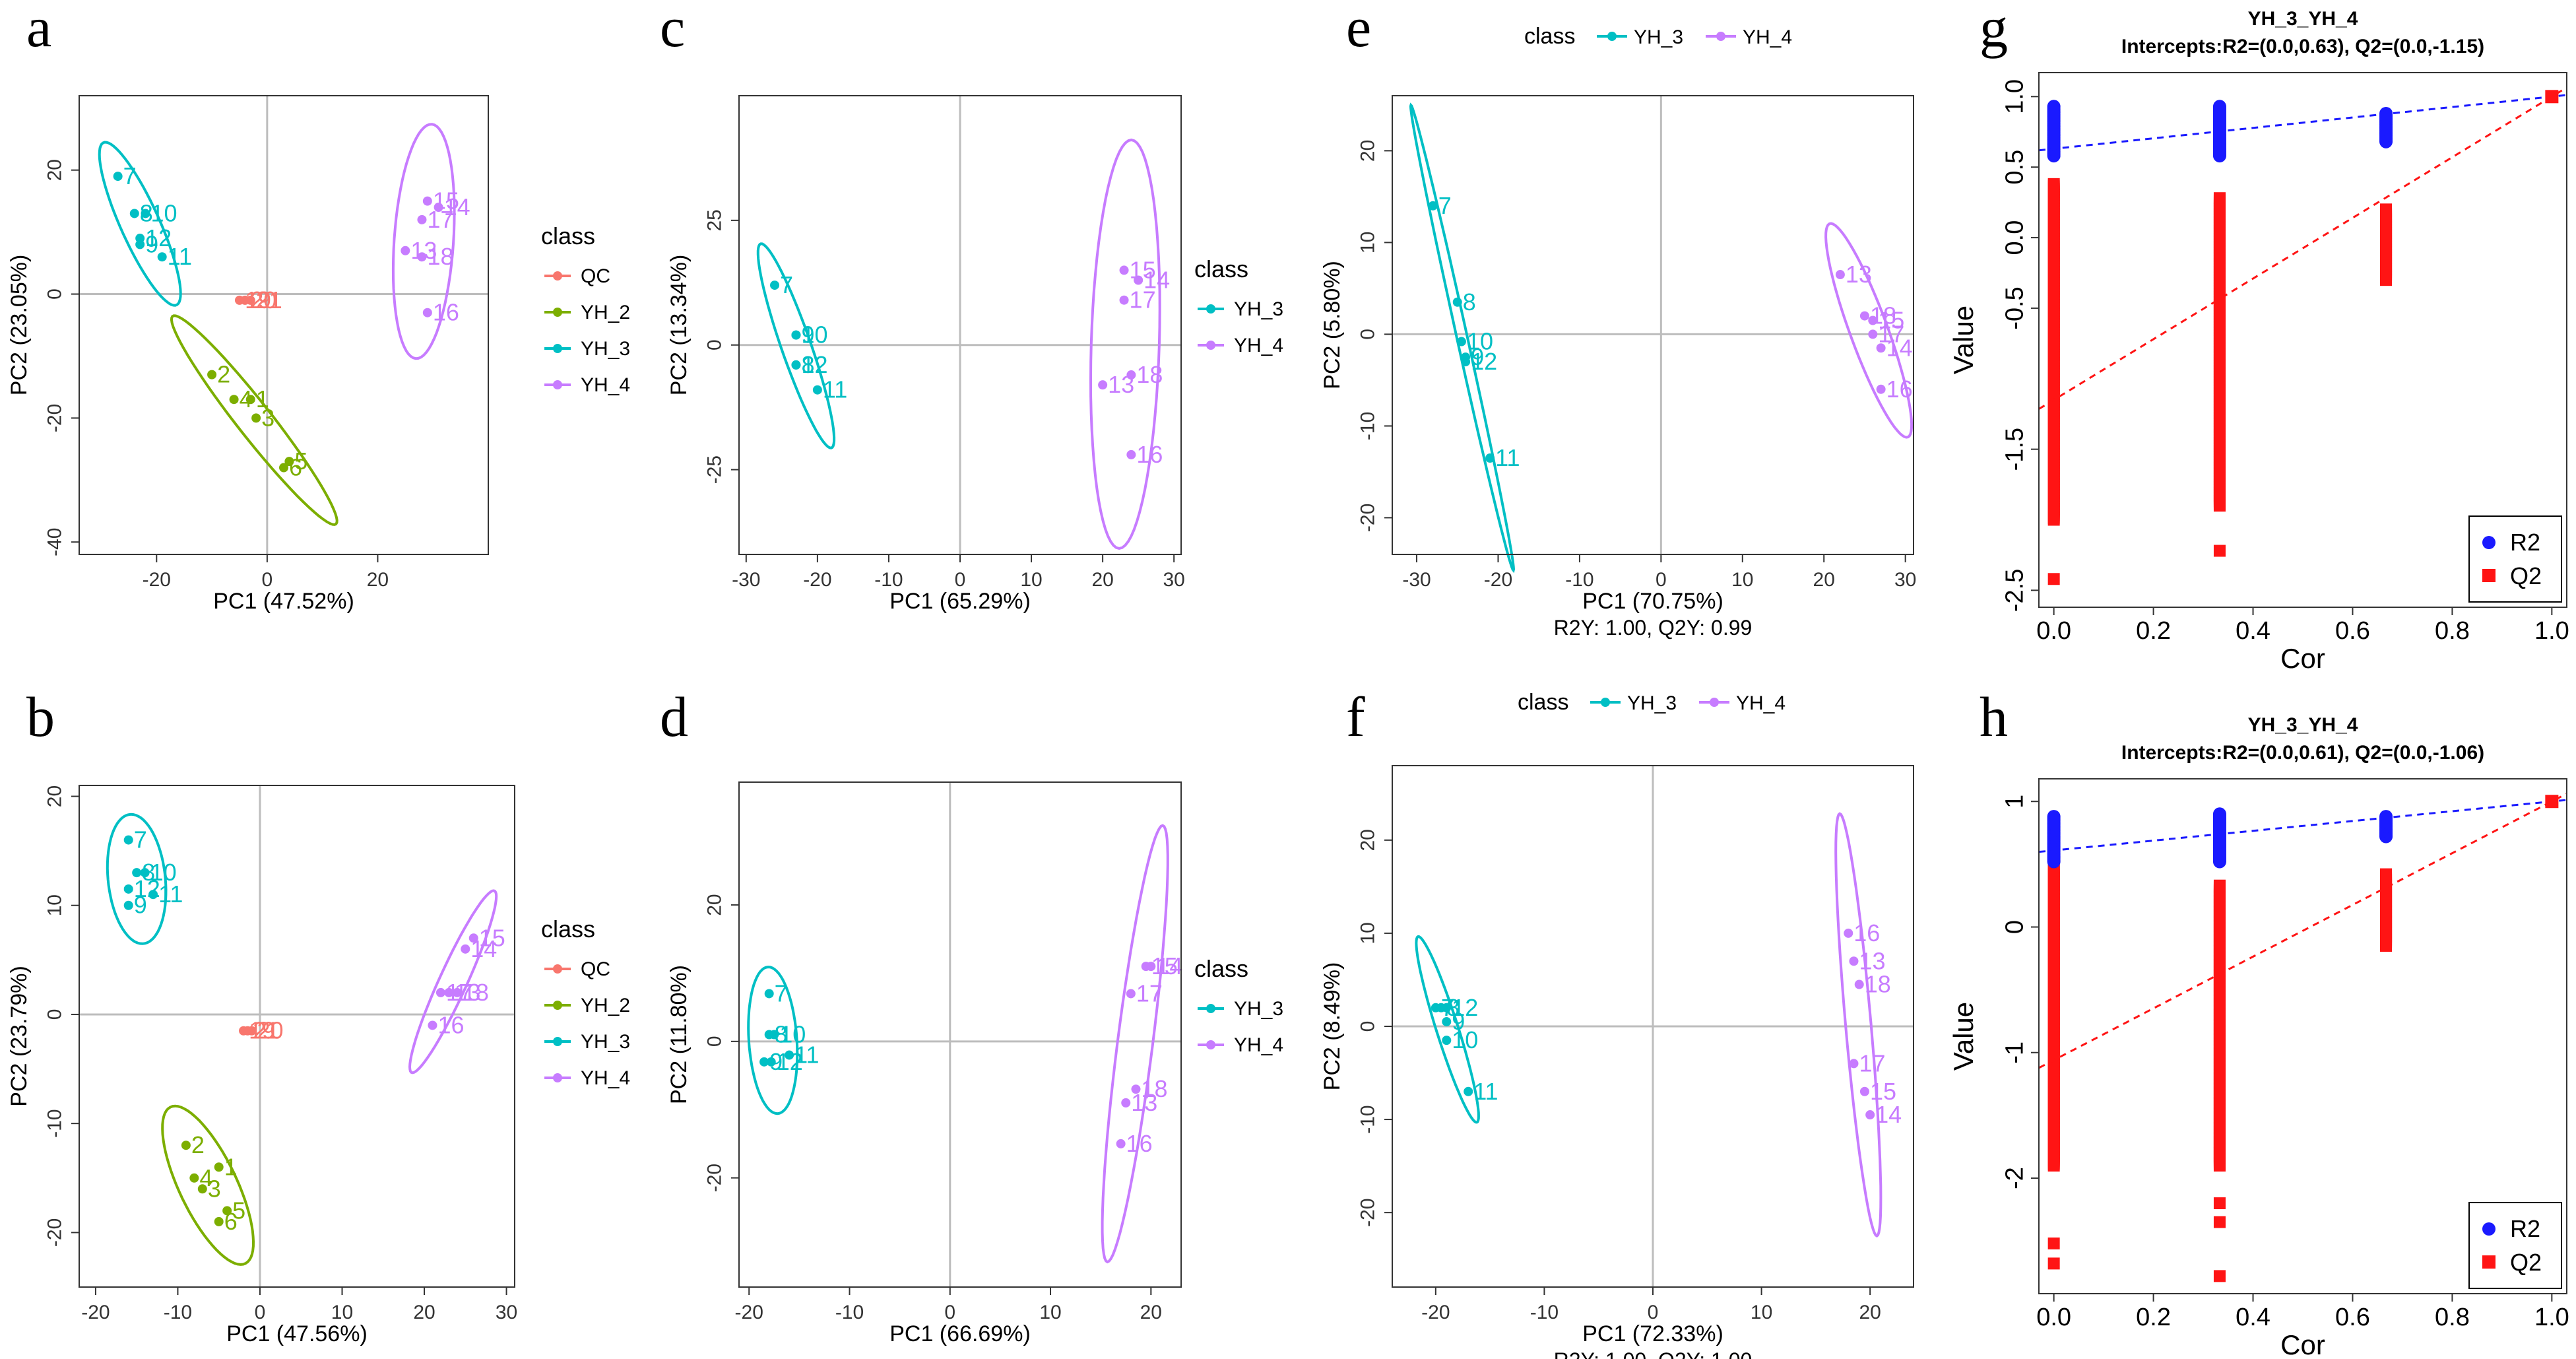  What do you see at coordinates (1465, 1039) in the screenshot?
I see `point-label: 10` at bounding box center [1465, 1039].